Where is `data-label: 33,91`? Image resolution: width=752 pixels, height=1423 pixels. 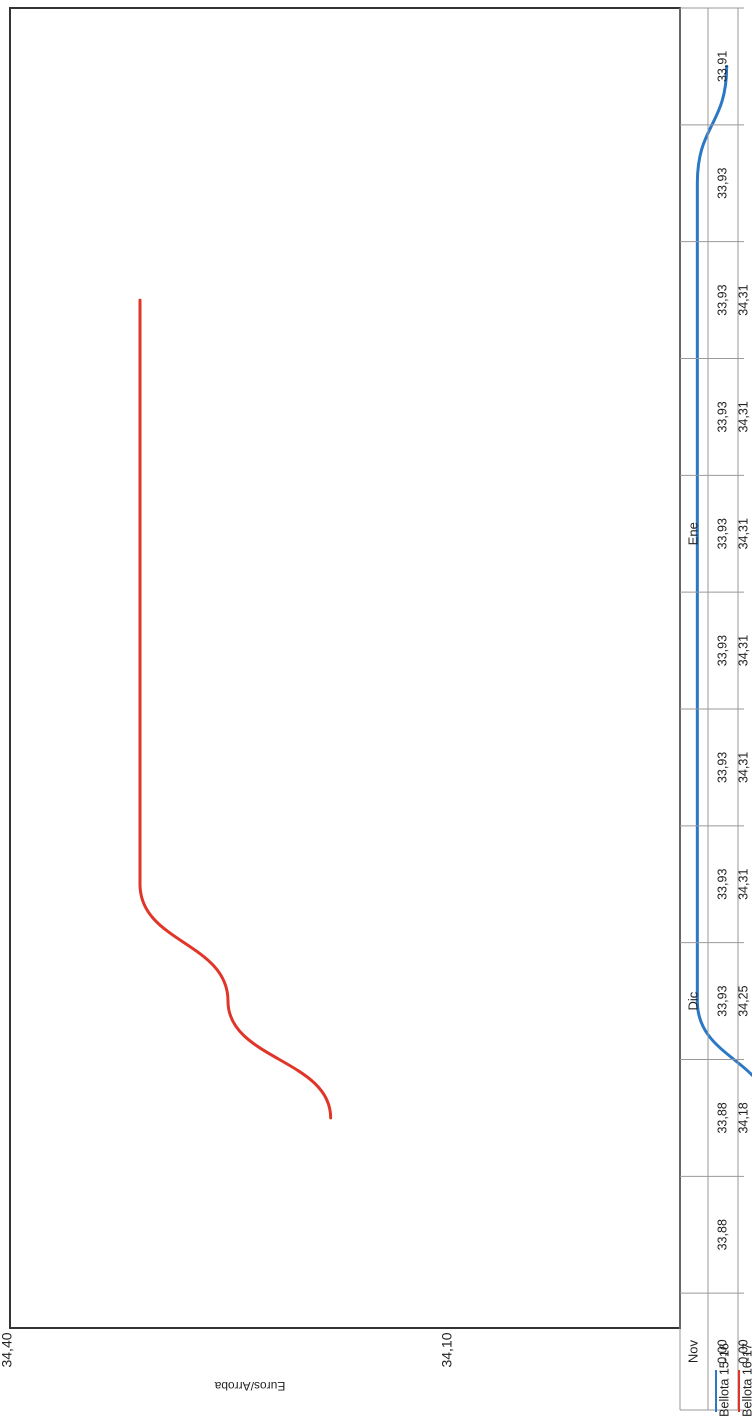
data-label: 33,91 is located at coordinates (722, 66).